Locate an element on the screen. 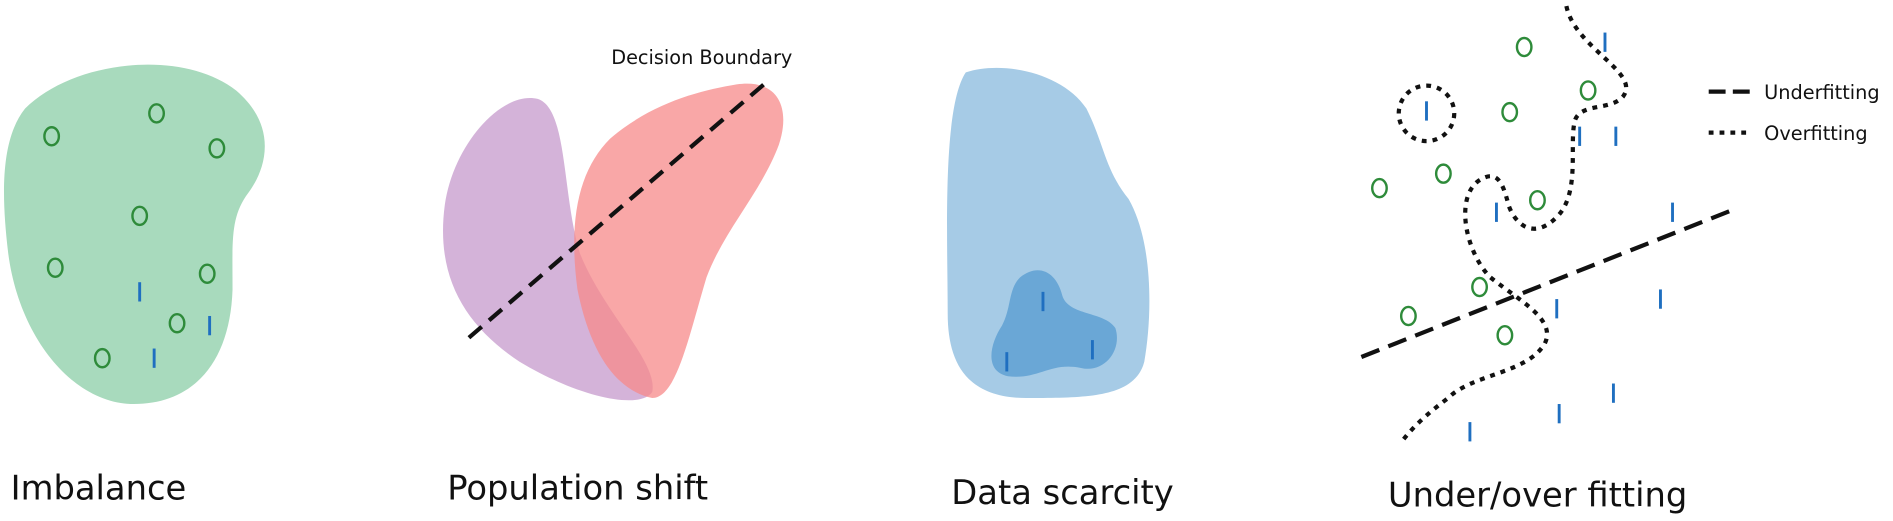 This screenshot has height=521, width=1893. decision-boundary is located at coordinates (618, 209).